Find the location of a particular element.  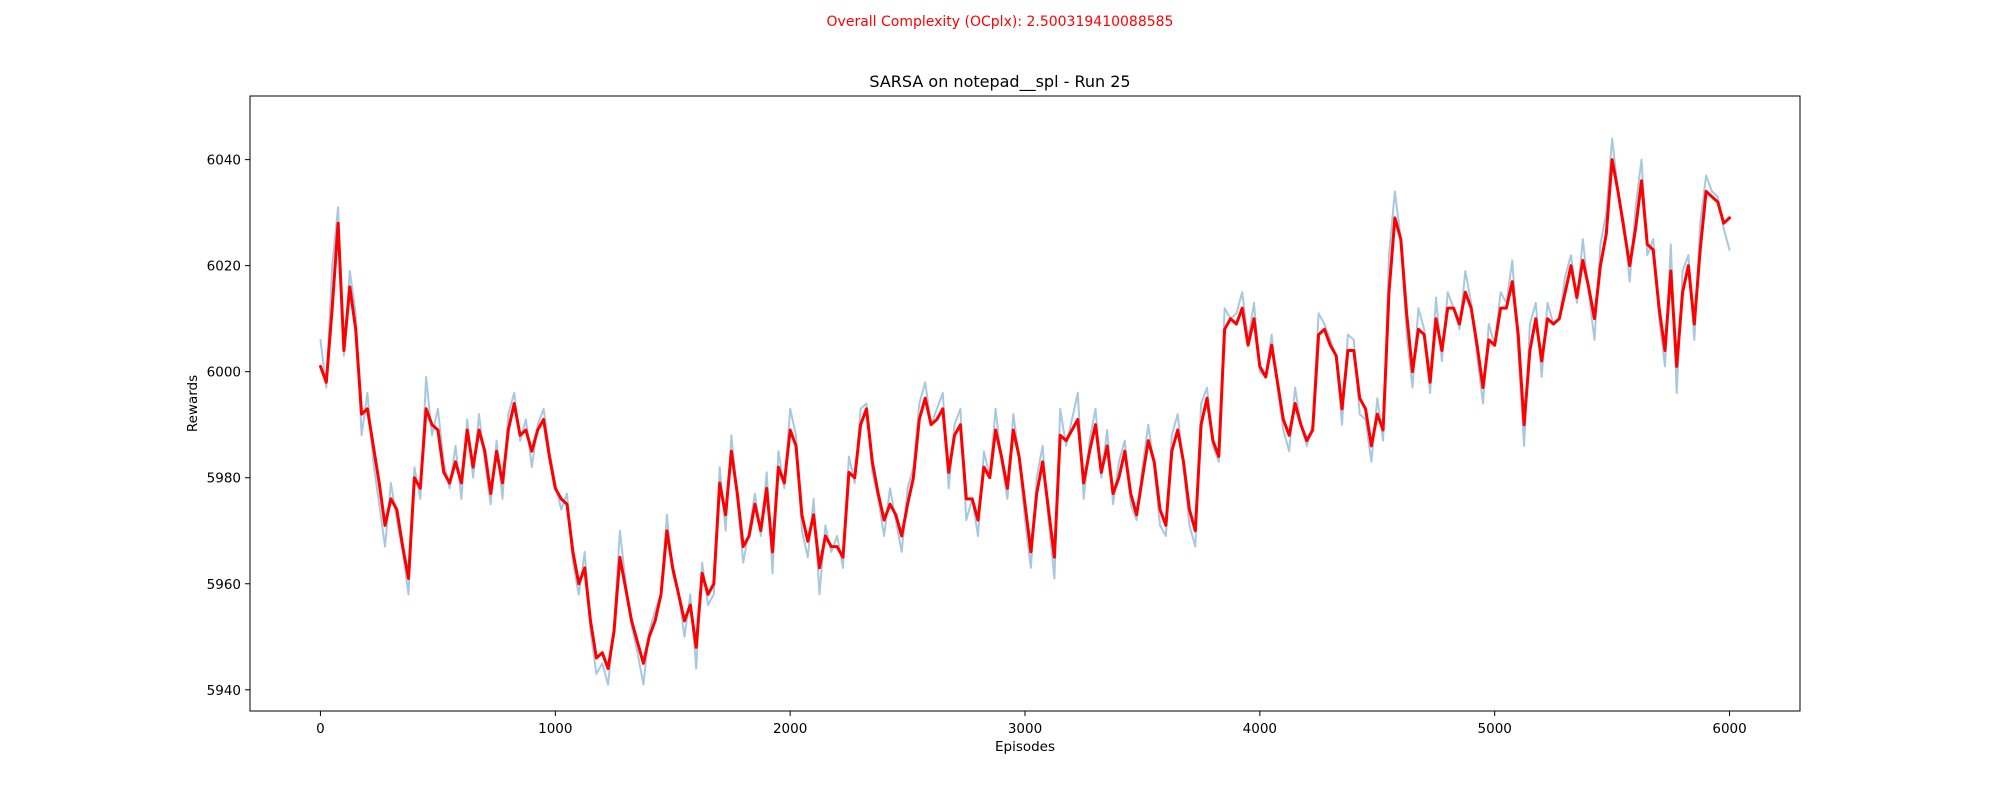

x-tick-label: 2000 is located at coordinates (790, 729).